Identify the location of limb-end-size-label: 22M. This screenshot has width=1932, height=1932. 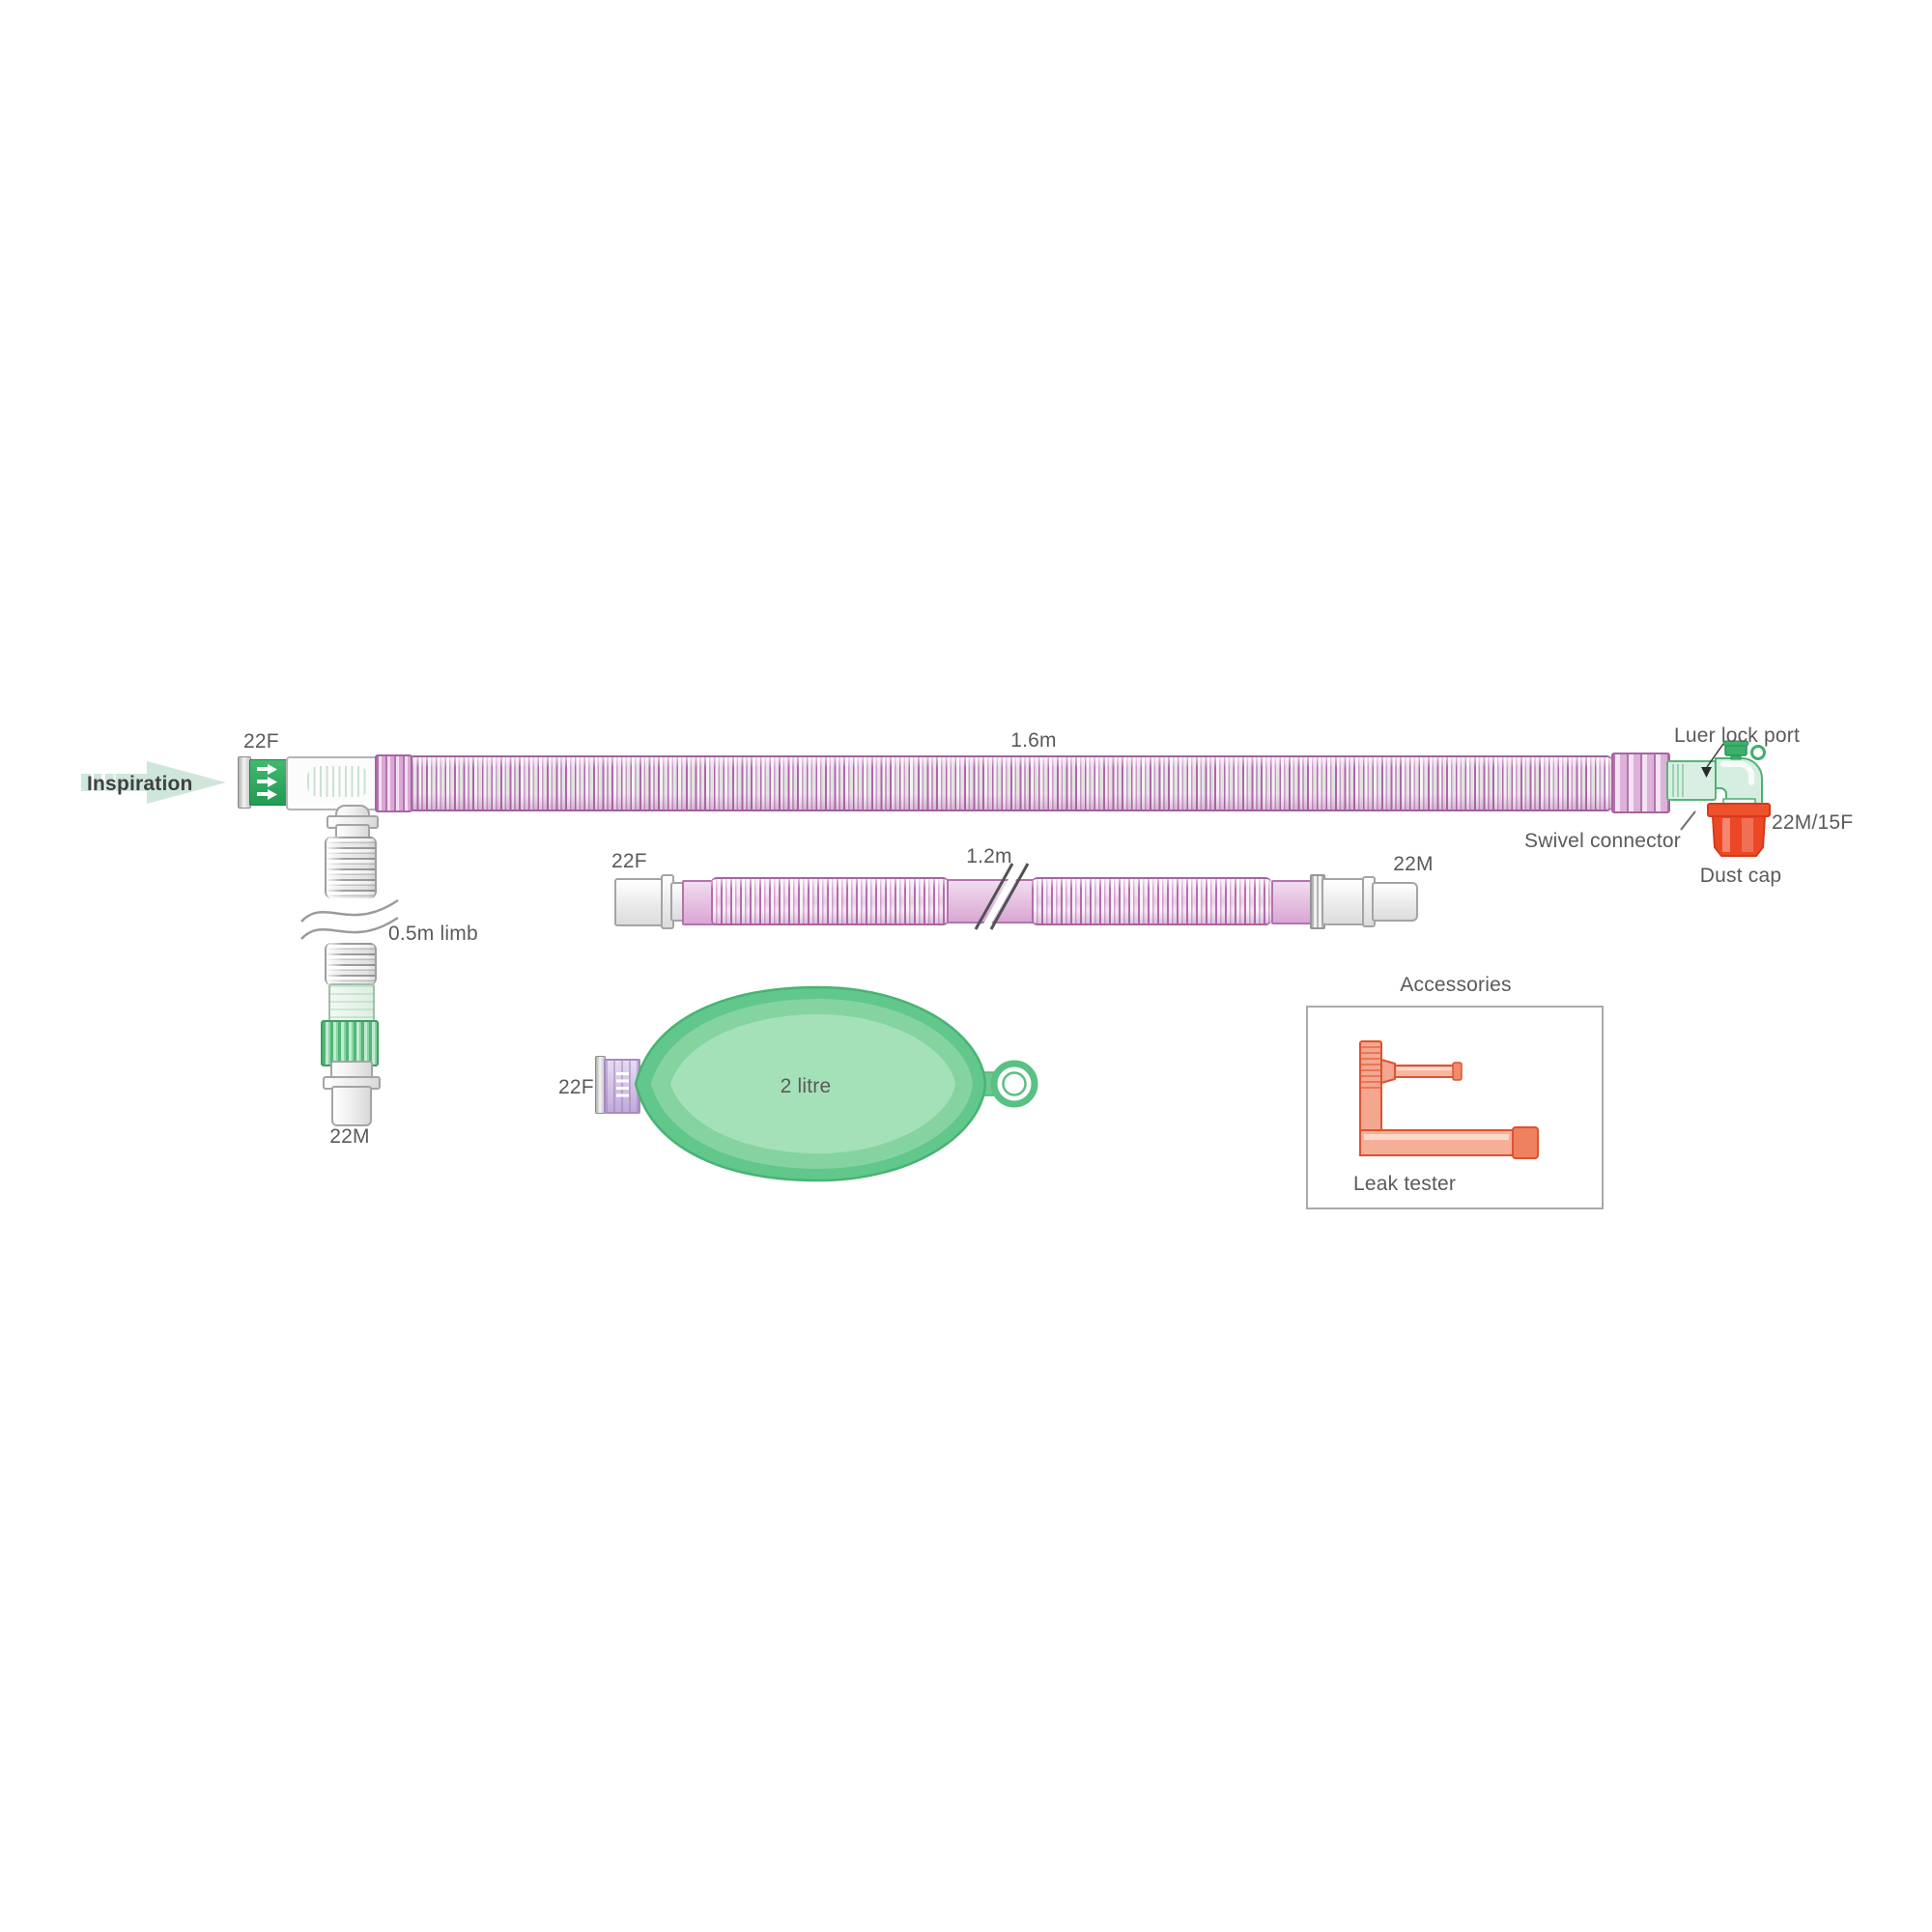
(349, 1136).